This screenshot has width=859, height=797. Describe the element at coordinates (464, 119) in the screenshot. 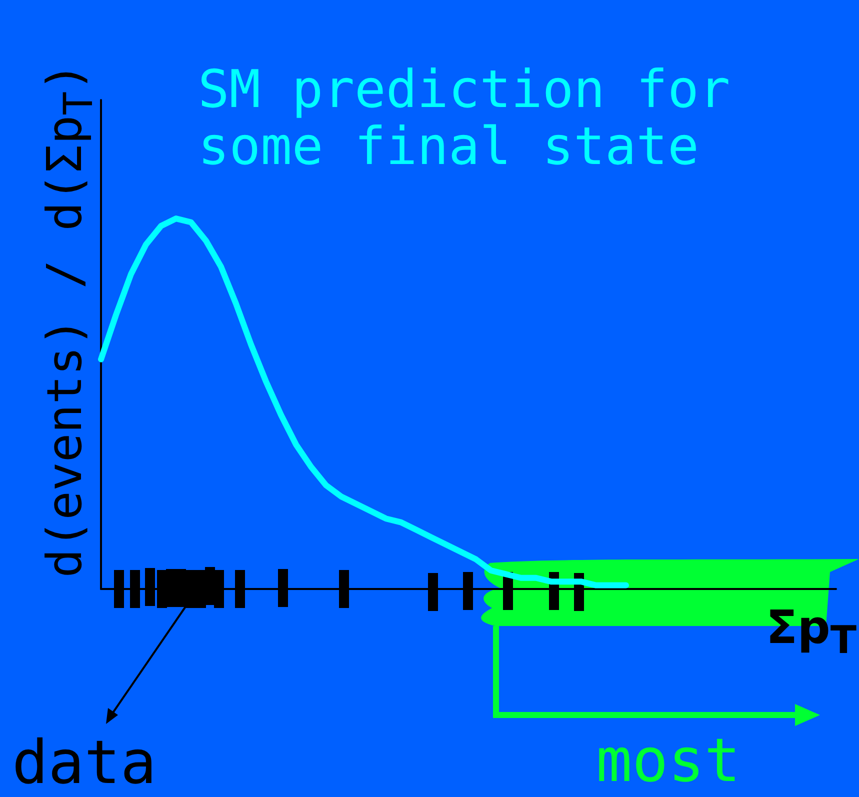

I see `chart-title: SM prediction for some final state` at that location.